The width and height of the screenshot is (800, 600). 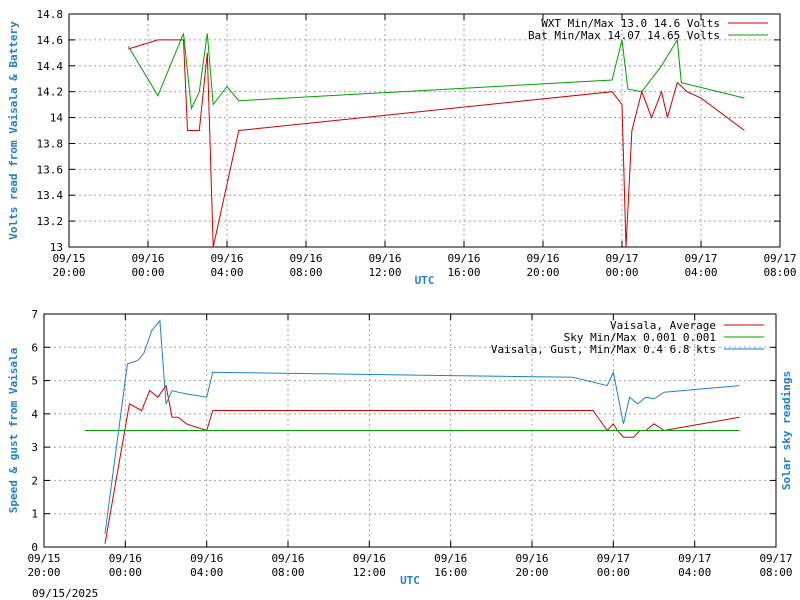 I want to click on y-tick-label: 14.6, so click(x=50, y=40).